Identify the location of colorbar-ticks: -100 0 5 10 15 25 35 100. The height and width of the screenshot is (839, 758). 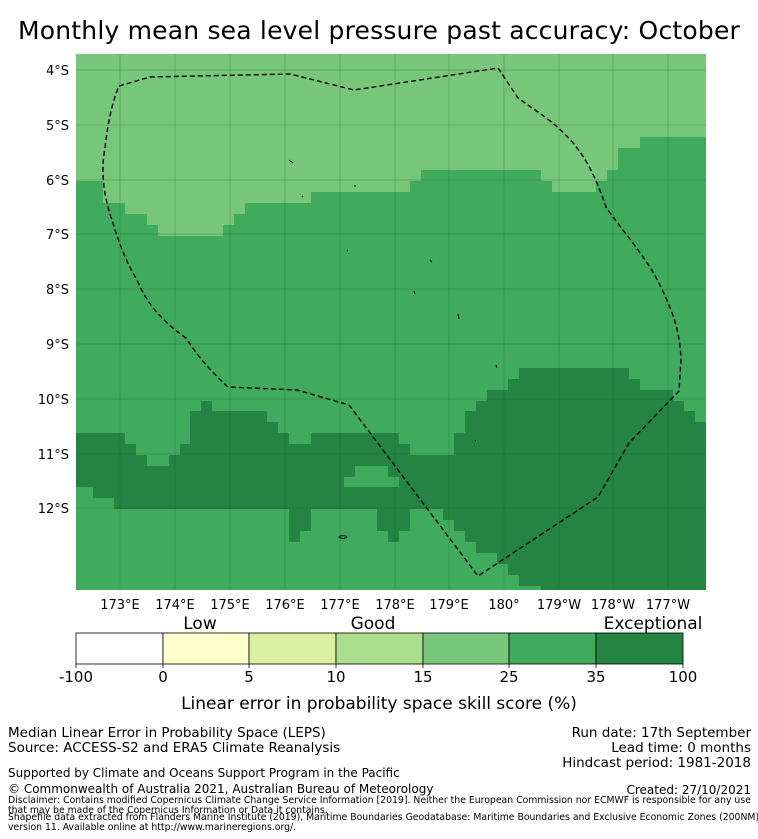
(378, 675).